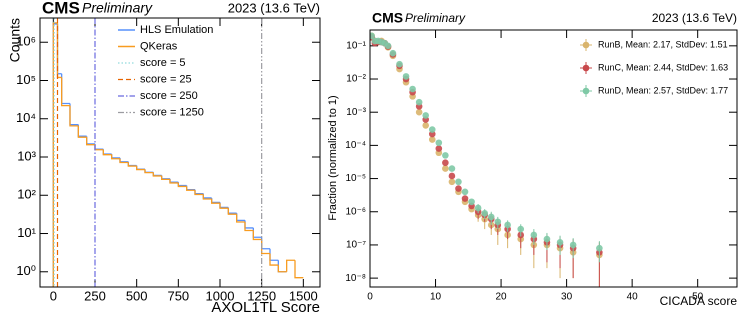 This screenshot has width=743, height=320. What do you see at coordinates (261, 295) in the screenshot?
I see `x-tick-label: 1250` at bounding box center [261, 295].